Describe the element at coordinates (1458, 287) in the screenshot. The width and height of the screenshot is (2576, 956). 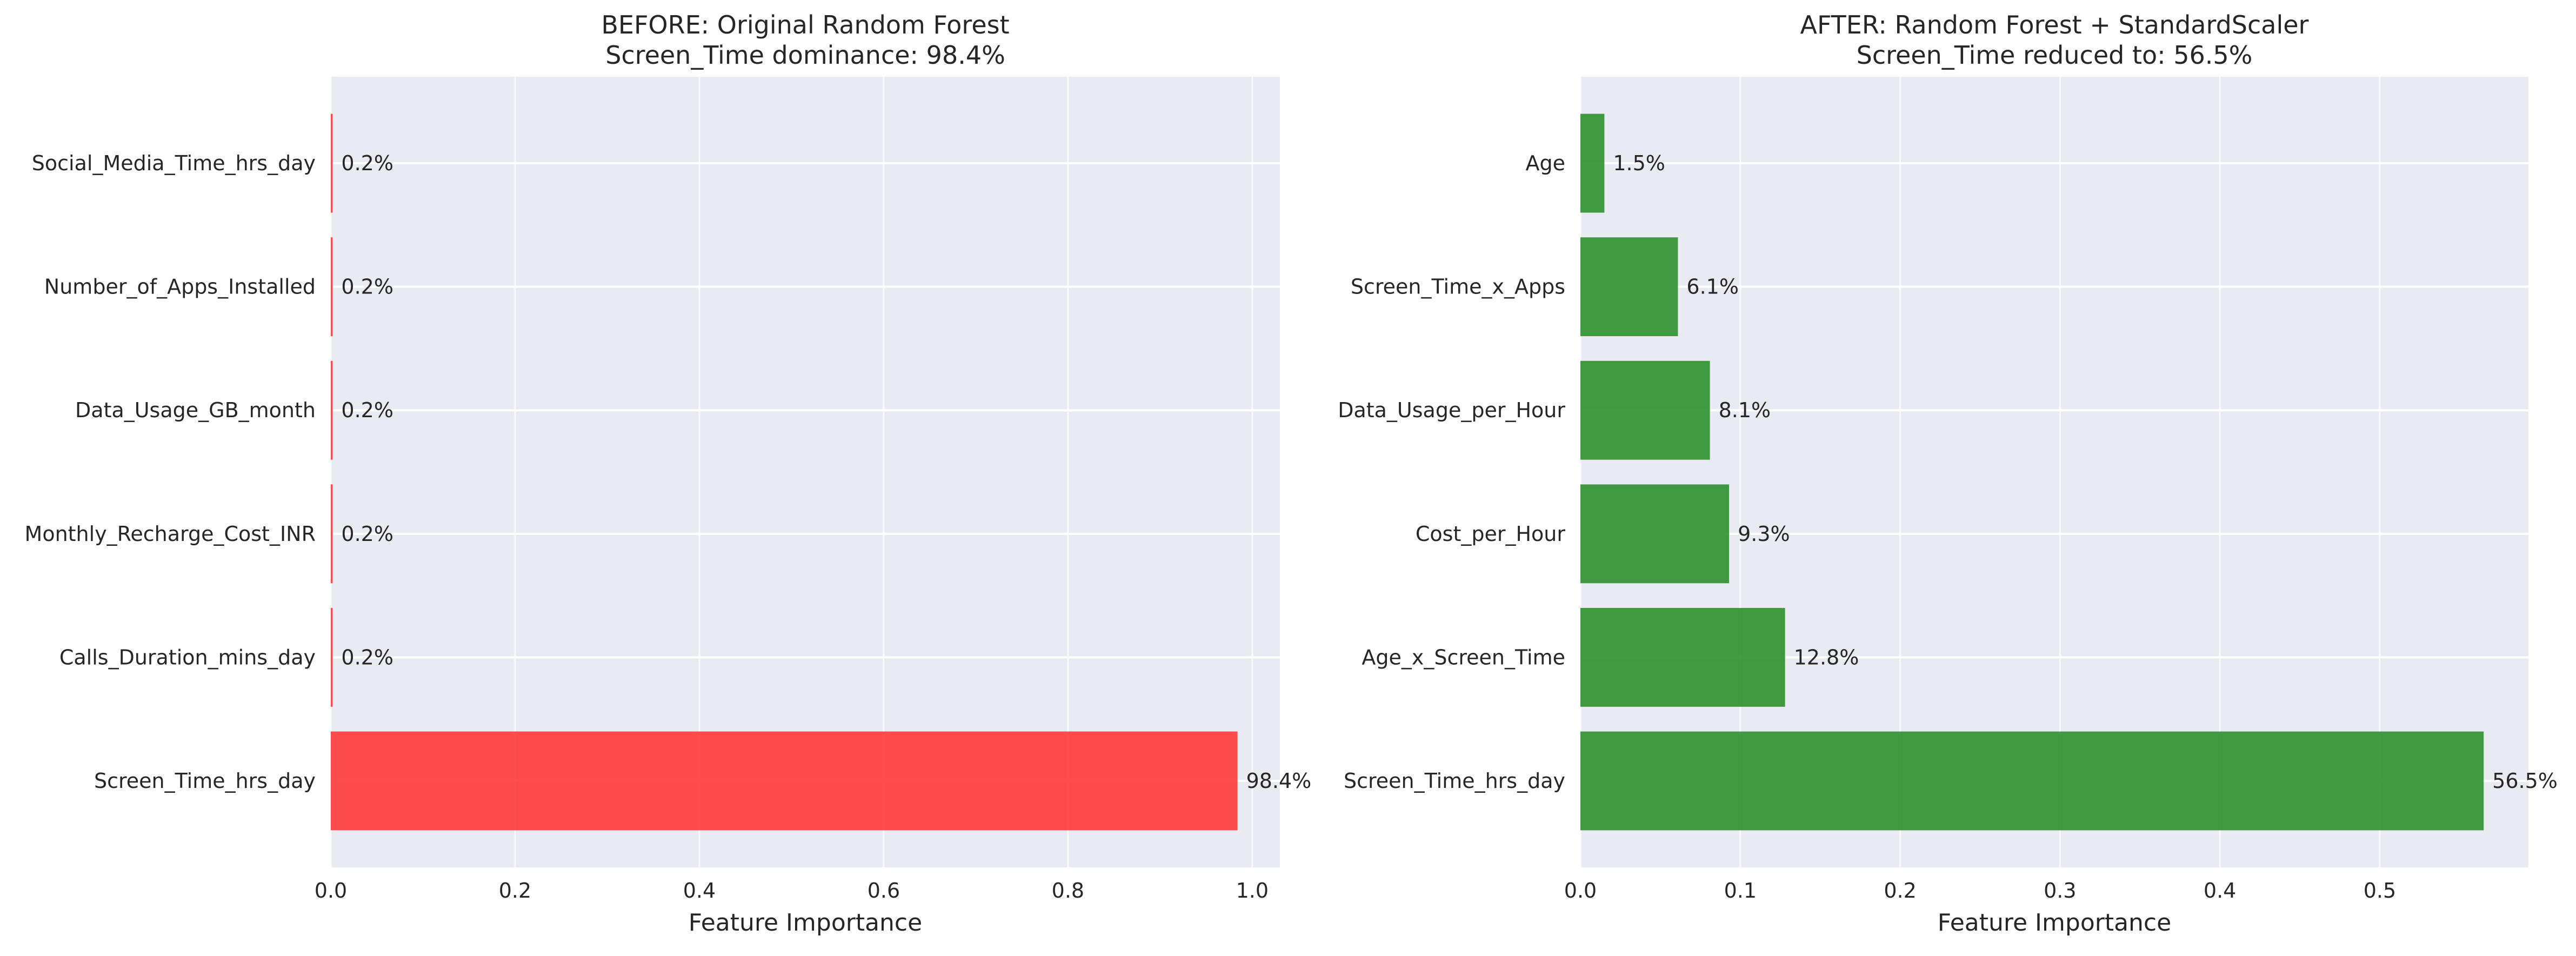
I see `after-category-label: Screen_Time_x_Apps` at that location.